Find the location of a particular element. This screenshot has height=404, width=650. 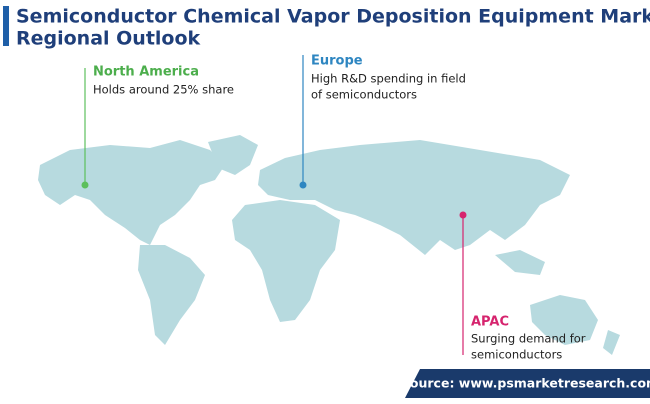

source-banner is located at coordinates (527, 383).